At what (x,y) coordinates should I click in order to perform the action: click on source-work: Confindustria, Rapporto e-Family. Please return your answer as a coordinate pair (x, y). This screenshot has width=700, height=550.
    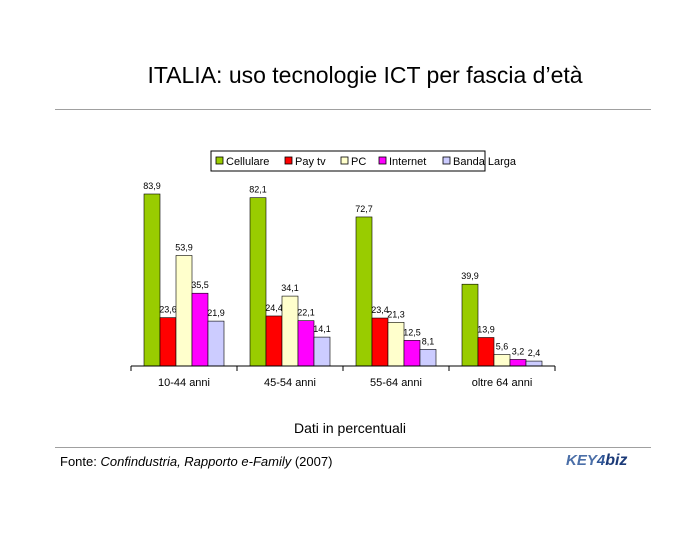
    Looking at the image, I should click on (196, 461).